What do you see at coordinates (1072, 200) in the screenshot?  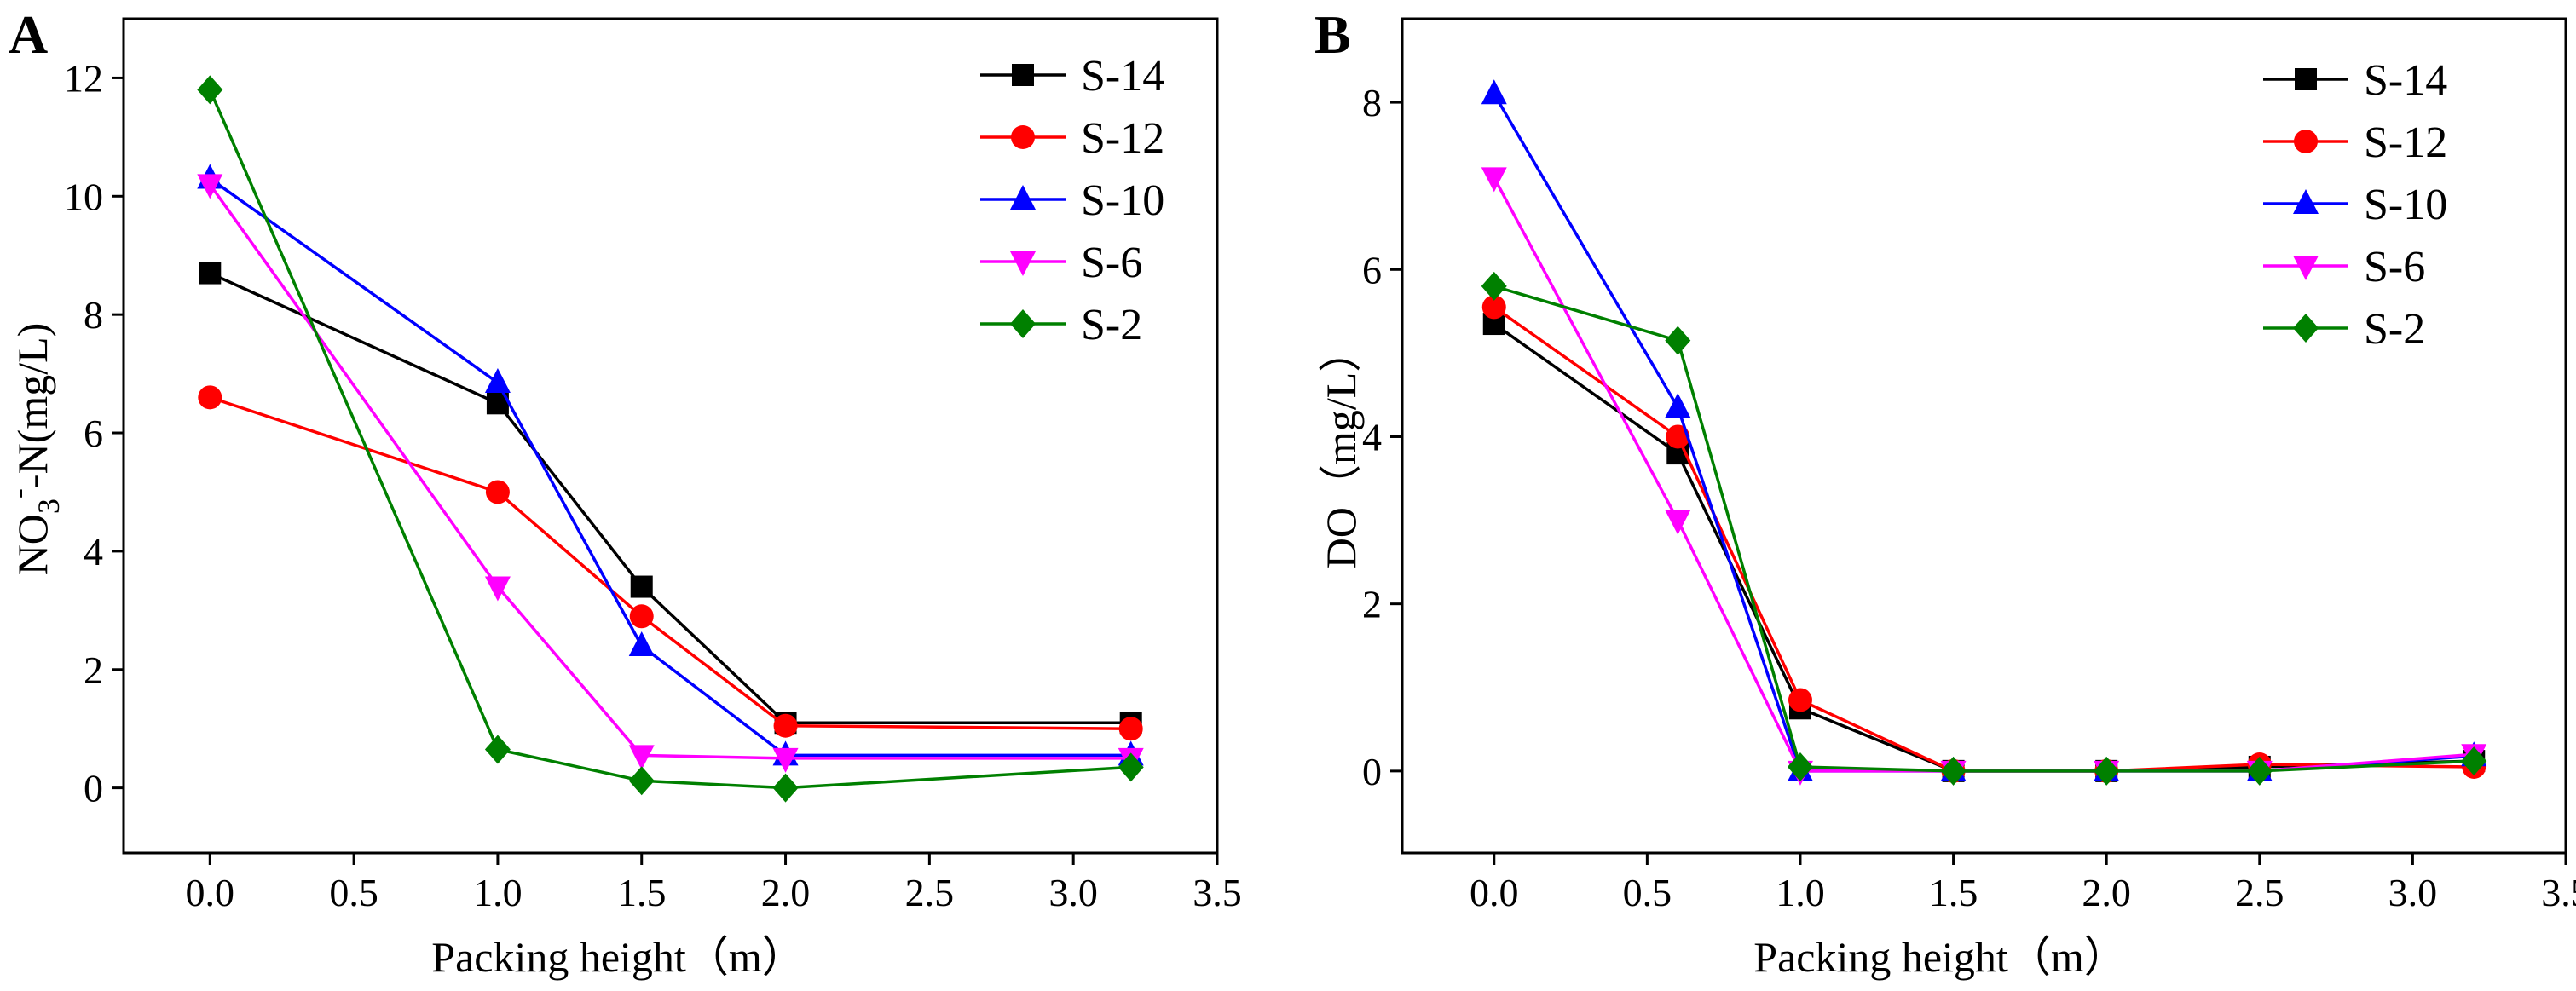 I see `panel-a-legend: S-14 S-12 S-10 S-6 S-2` at bounding box center [1072, 200].